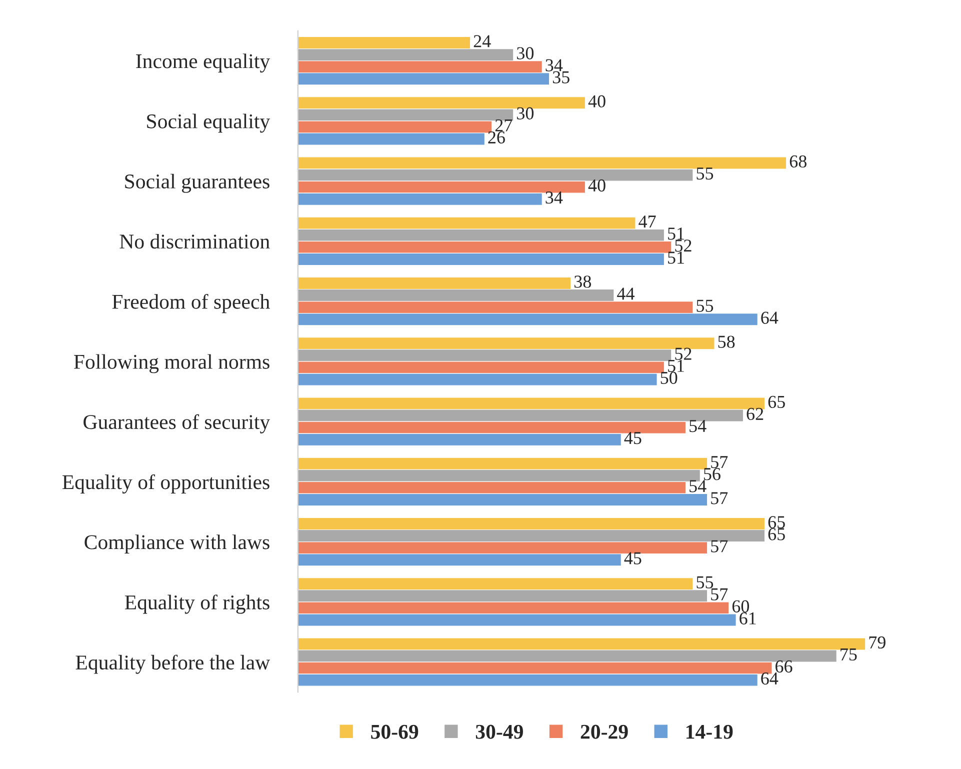 The image size is (961, 769). What do you see at coordinates (712, 474) in the screenshot?
I see `data-label: 56` at bounding box center [712, 474].